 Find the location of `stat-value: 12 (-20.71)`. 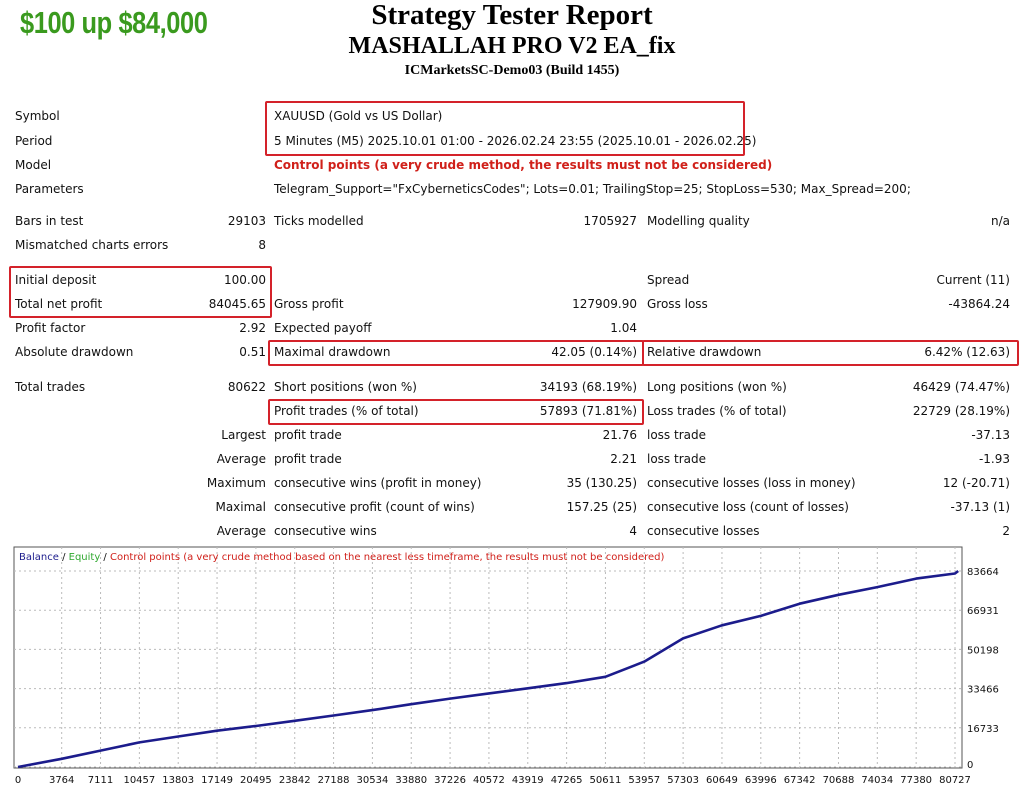

stat-value: 12 (-20.71) is located at coordinates (976, 483).